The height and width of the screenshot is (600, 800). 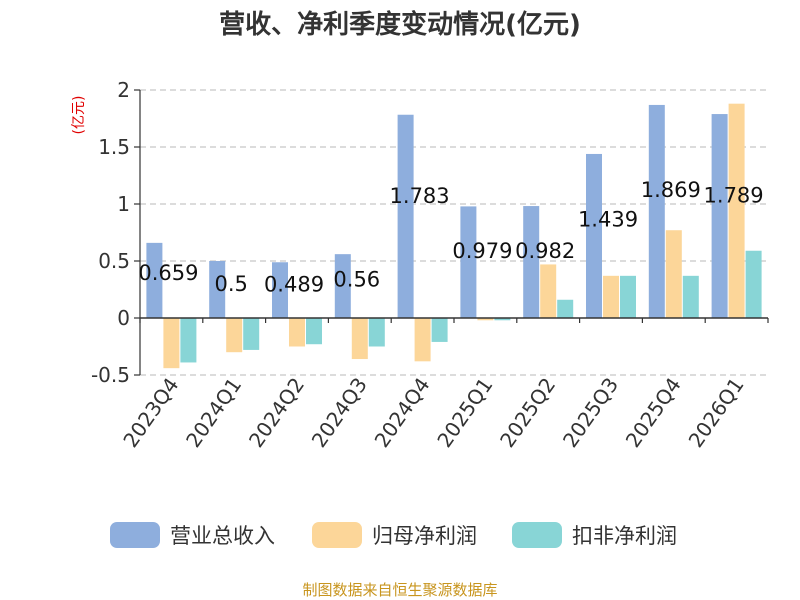 What do you see at coordinates (339, 412) in the screenshot?
I see `x-tick-label-2024Q3: 2024Q3` at bounding box center [339, 412].